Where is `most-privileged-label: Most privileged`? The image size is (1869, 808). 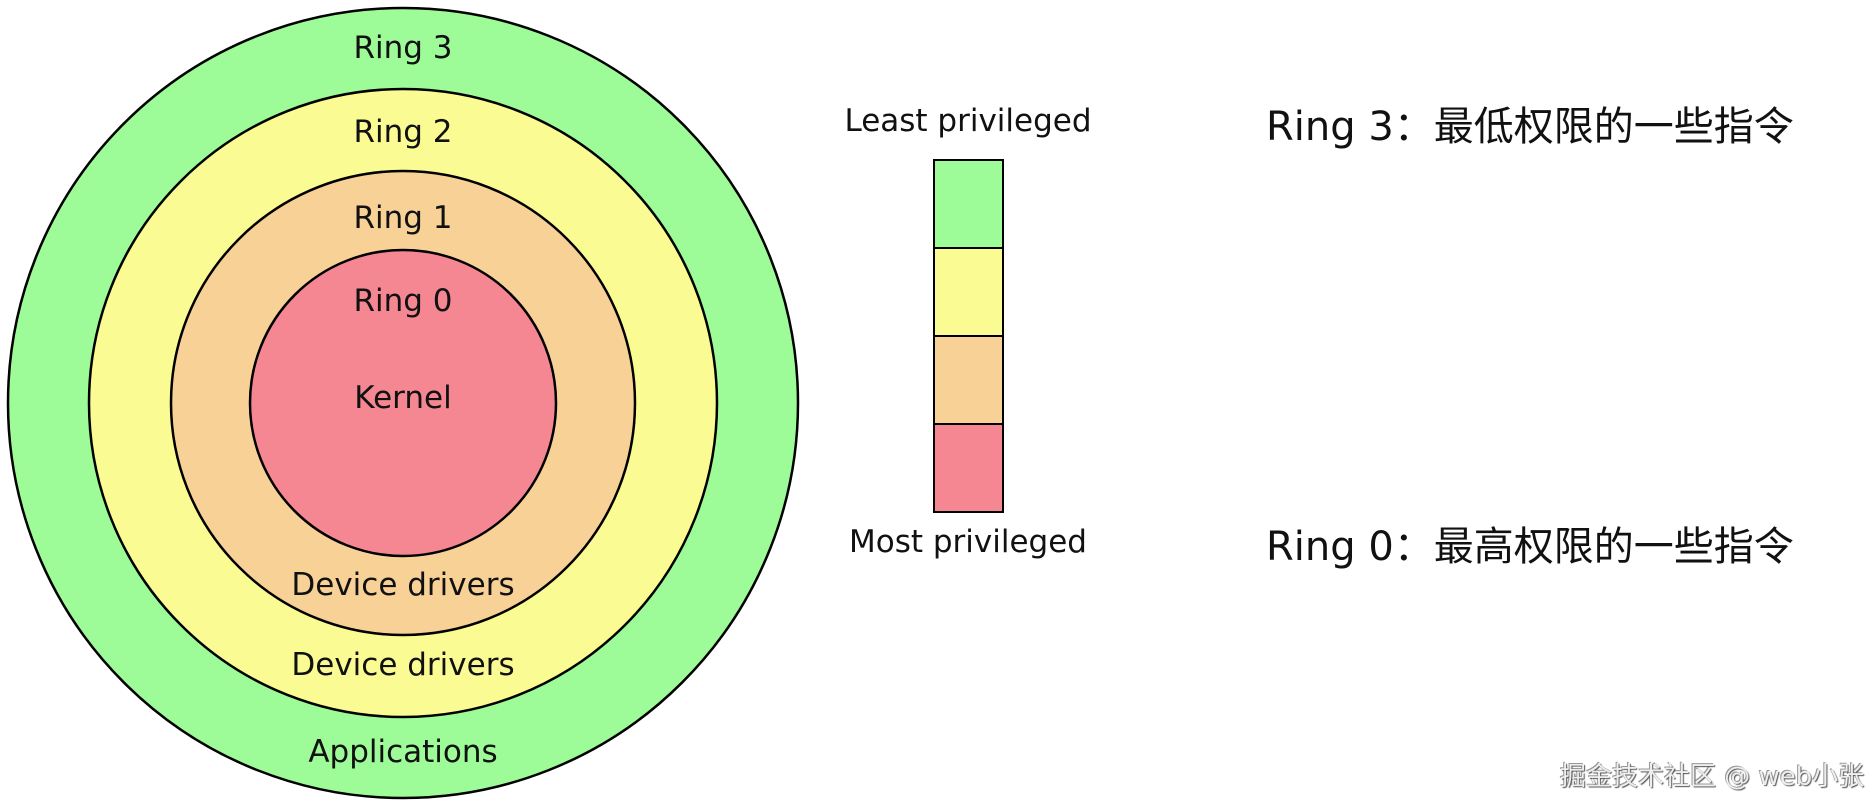 most-privileged-label: Most privileged is located at coordinates (968, 542).